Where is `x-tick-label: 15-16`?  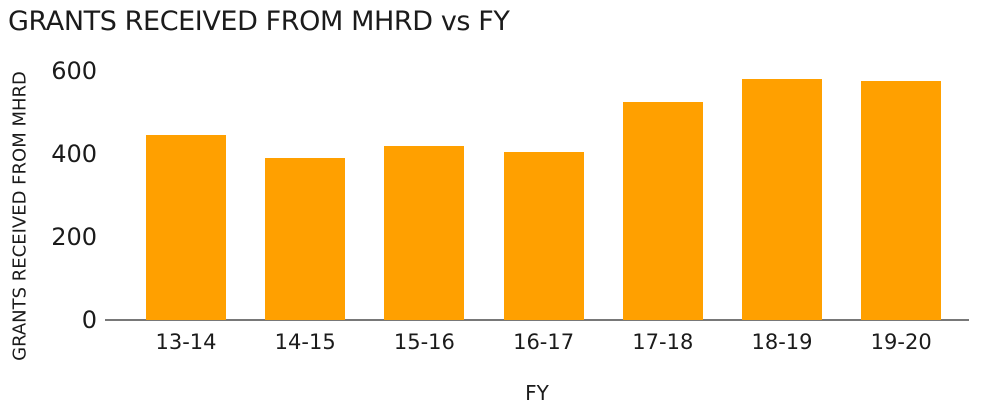 x-tick-label: 15-16 is located at coordinates (424, 342).